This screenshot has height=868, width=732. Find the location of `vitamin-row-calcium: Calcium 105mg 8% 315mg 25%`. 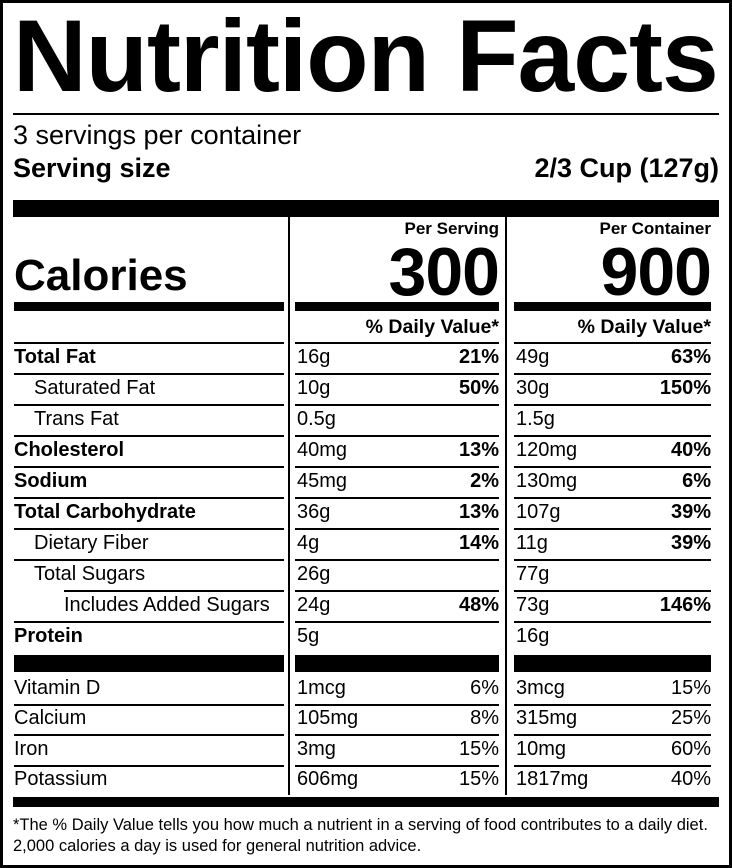

vitamin-row-calcium: Calcium 105mg 8% 315mg 25% is located at coordinates (366, 719).